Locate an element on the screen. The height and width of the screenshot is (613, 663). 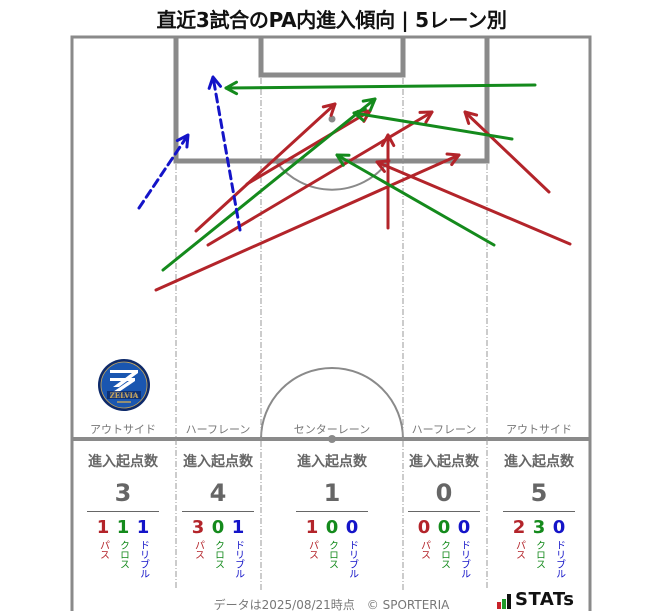
lane-label-halfspace-left: ハーフレーン is located at coordinates (218, 429).